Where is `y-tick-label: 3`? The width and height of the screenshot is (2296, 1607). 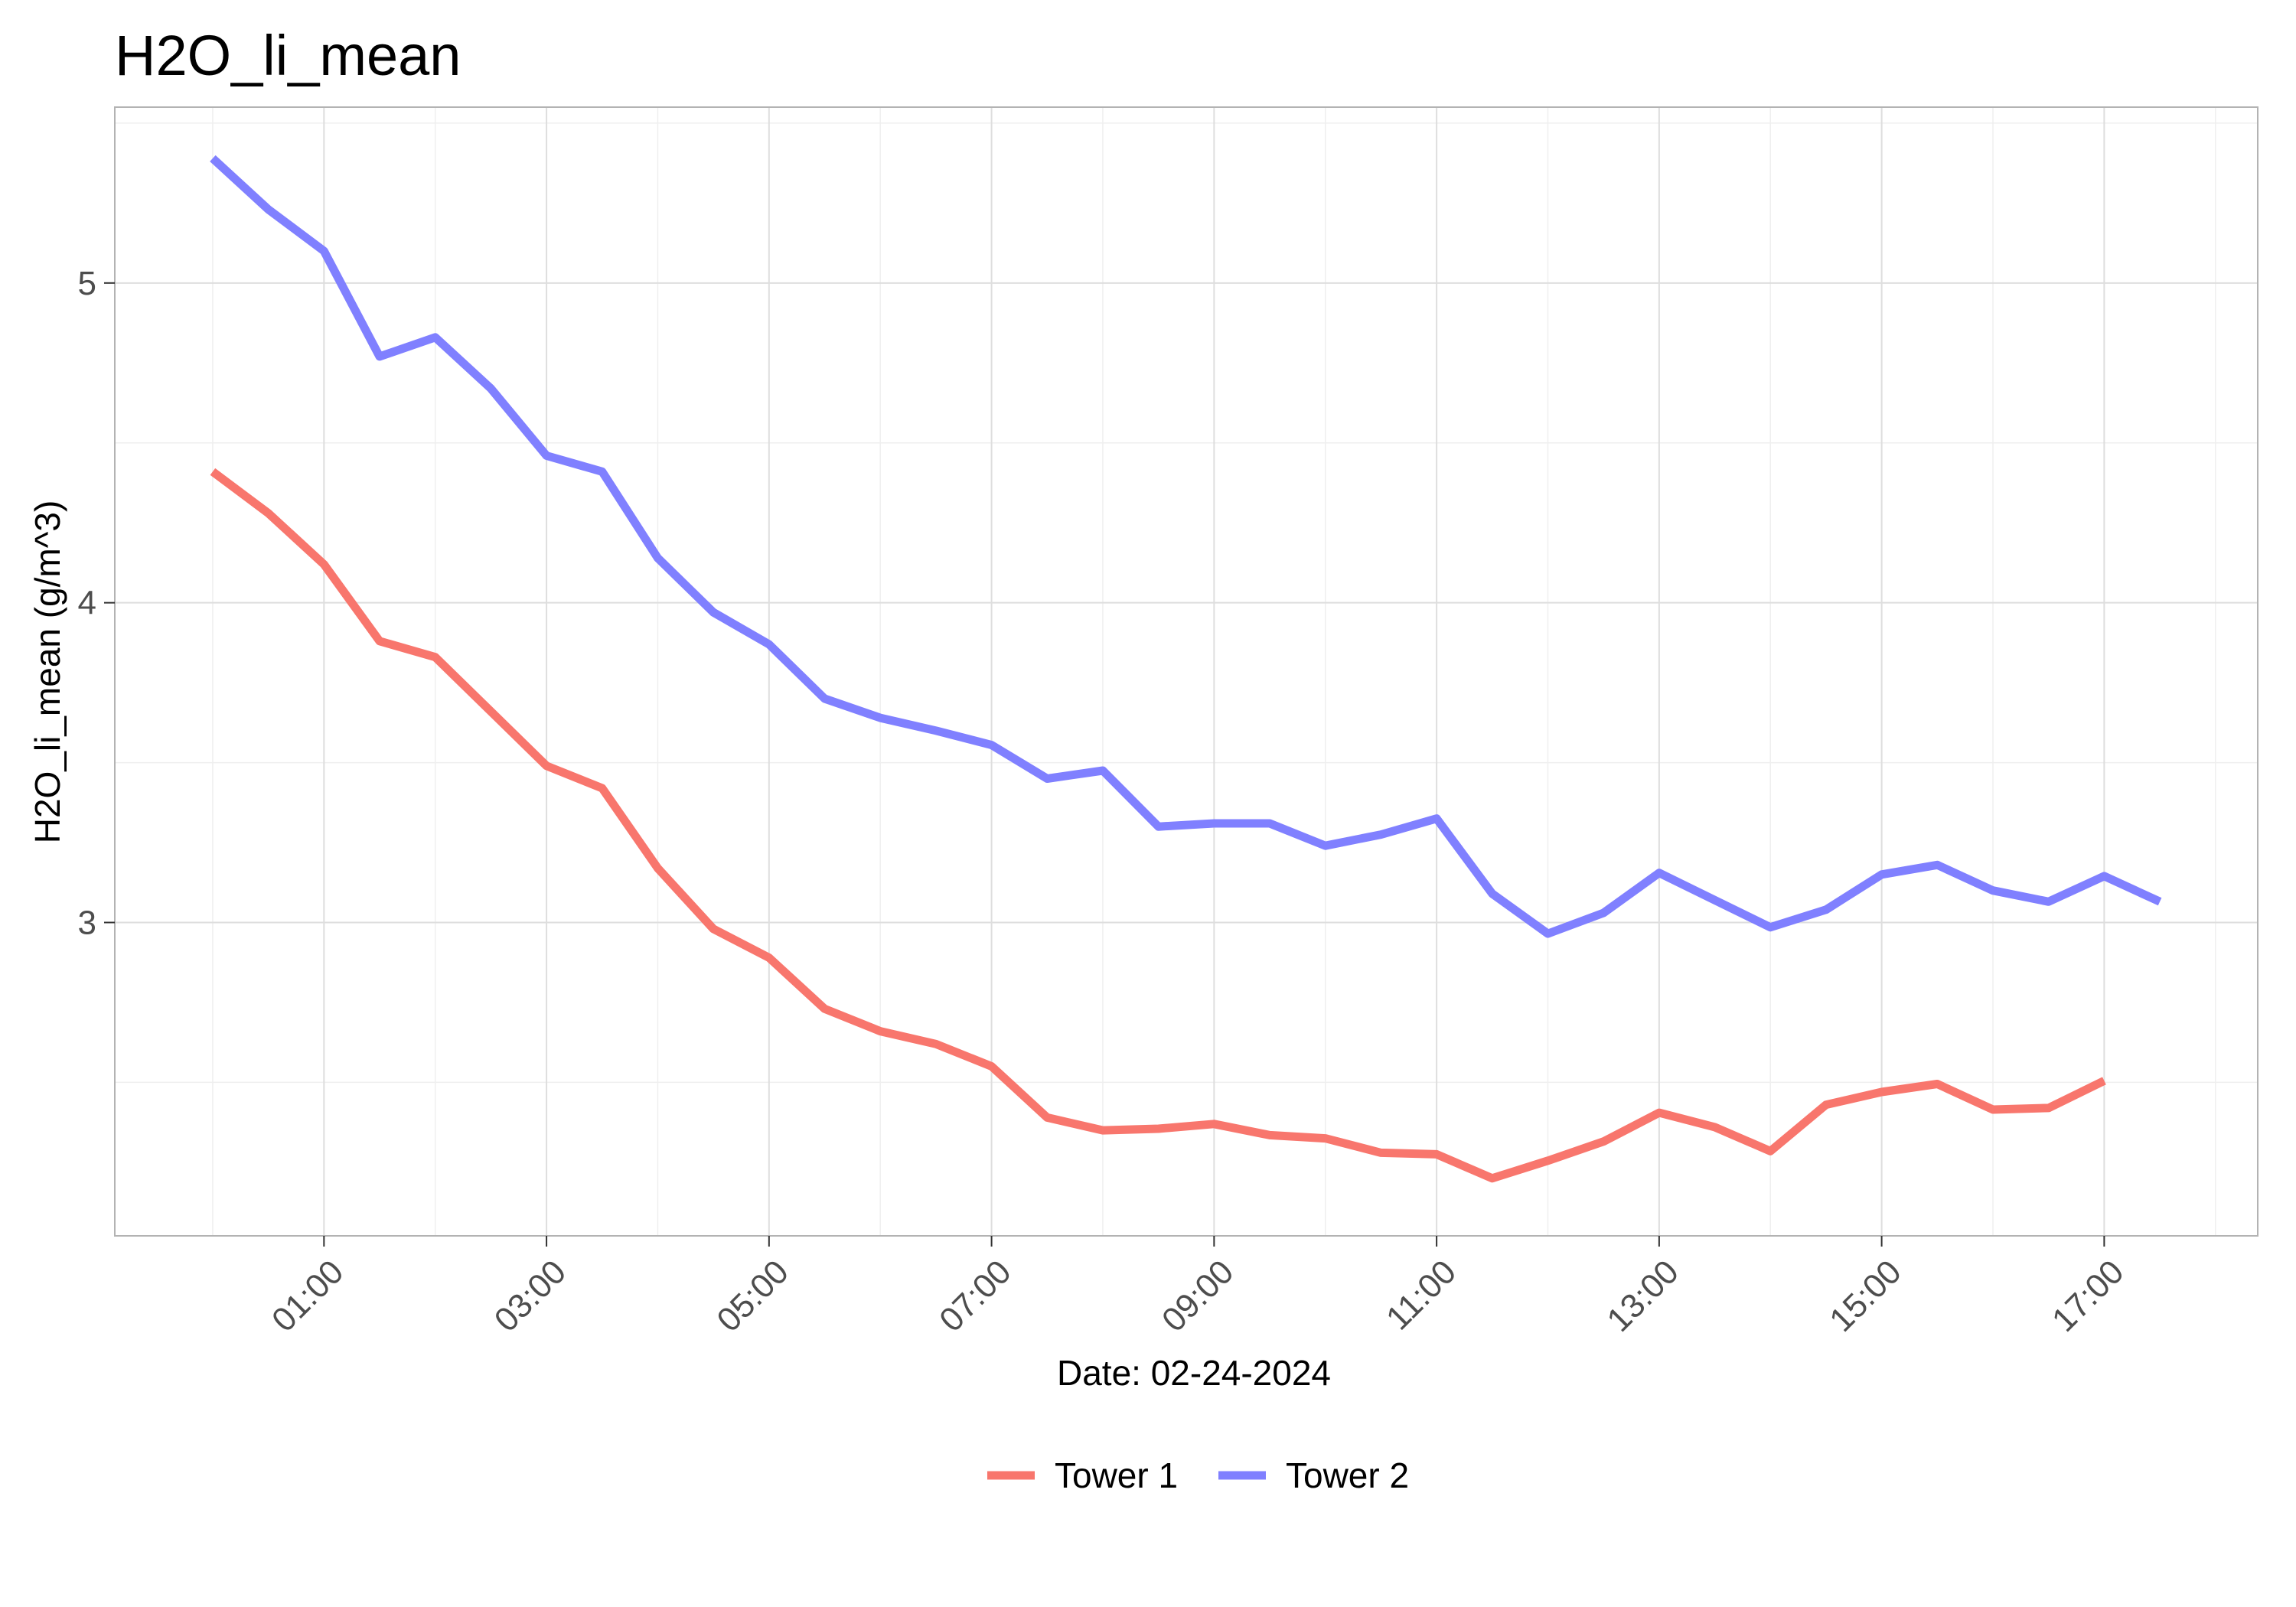
y-tick-label: 3 is located at coordinates (87, 923).